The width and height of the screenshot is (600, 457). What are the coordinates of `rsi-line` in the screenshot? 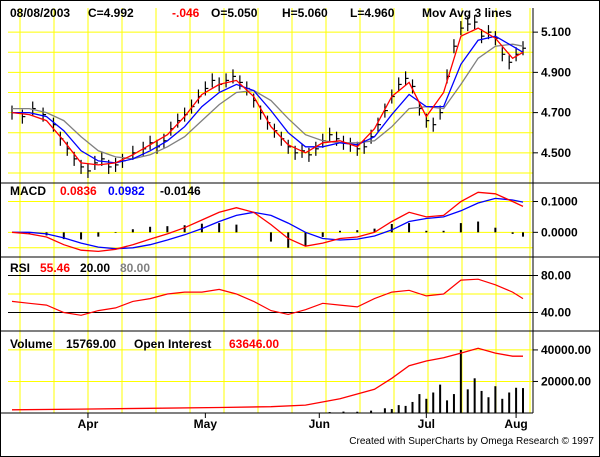 It's located at (267, 297).